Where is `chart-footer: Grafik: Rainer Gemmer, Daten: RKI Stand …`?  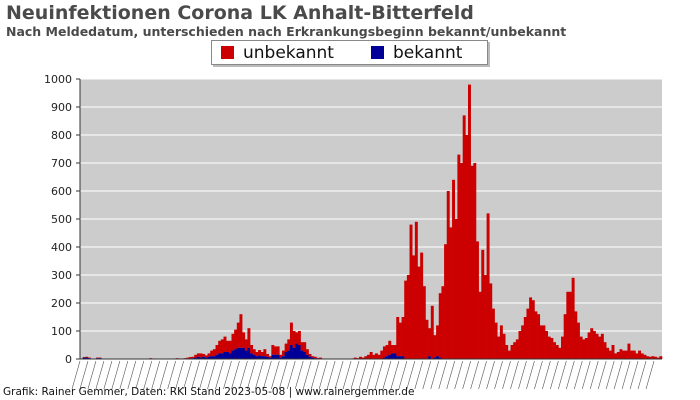
chart-footer: Grafik: Rainer Gemmer, Daten: RKI Stand … is located at coordinates (209, 392).